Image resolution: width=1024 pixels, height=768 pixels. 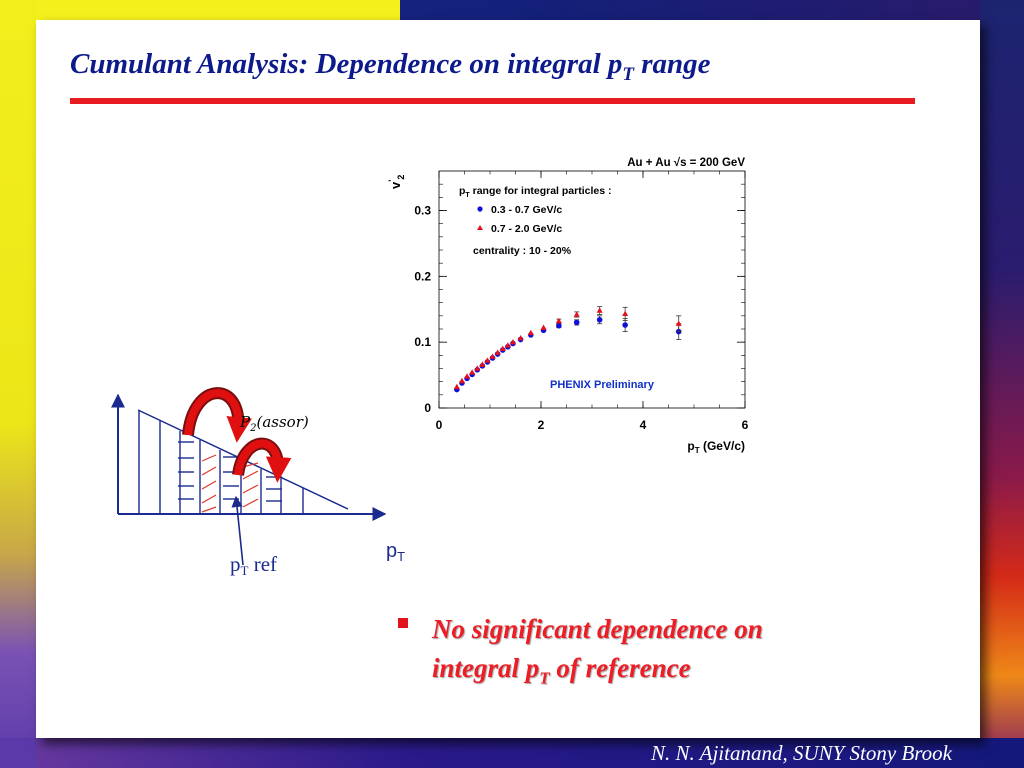 What do you see at coordinates (567, 349) in the screenshot?
I see `data-points` at bounding box center [567, 349].